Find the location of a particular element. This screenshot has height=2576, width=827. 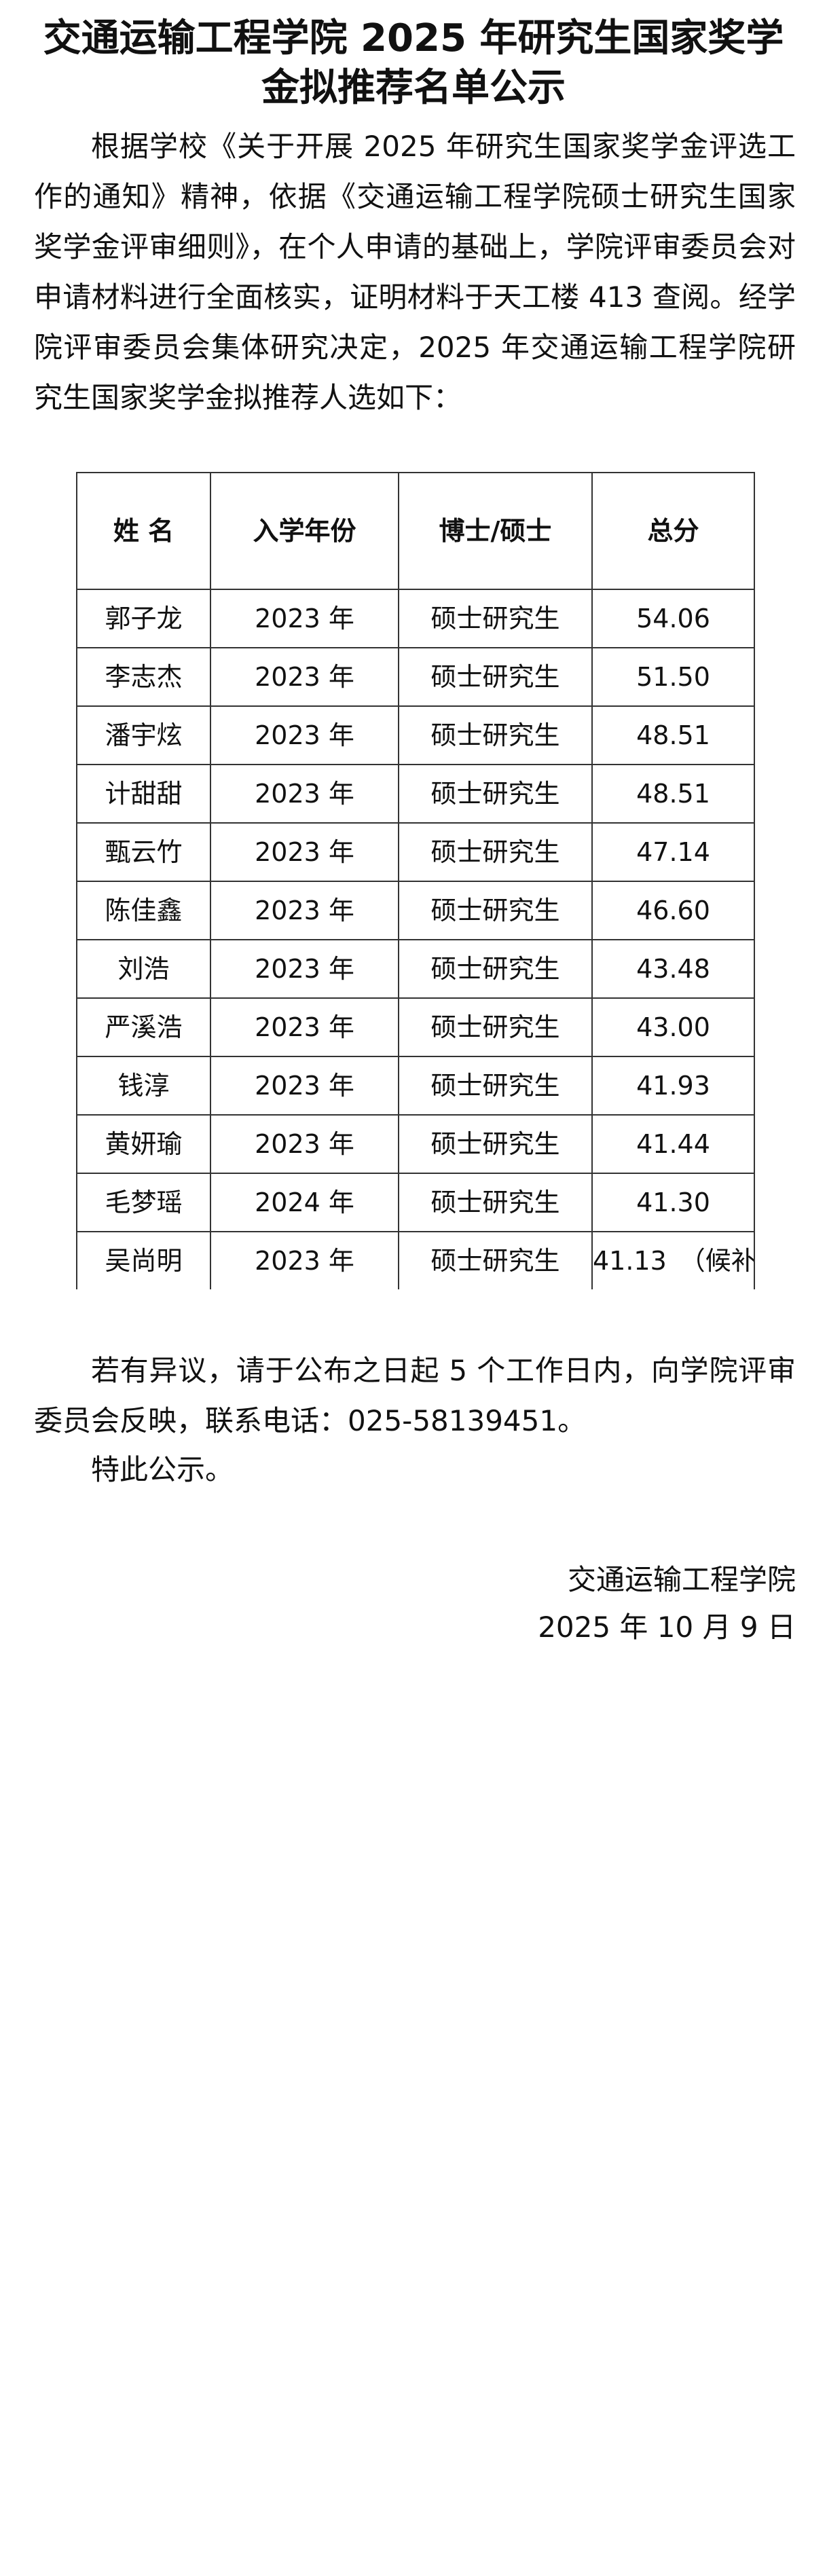

table-row: 潘宇炫 2023 年硕士研究生 48.51 is located at coordinates (415, 735).